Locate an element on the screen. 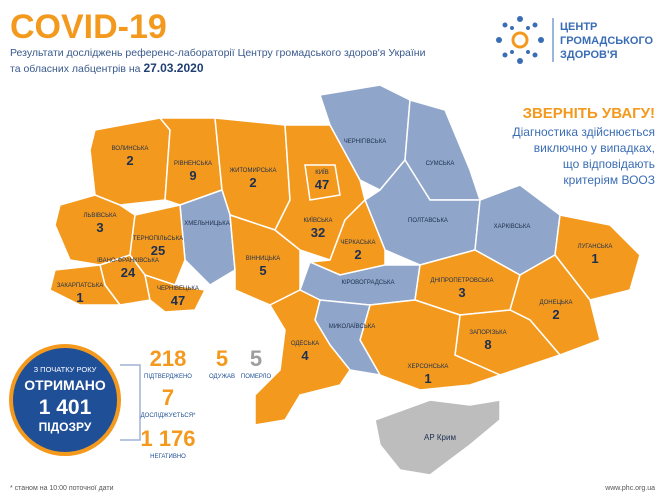 The width and height of the screenshot is (665, 504). died-label: ПОМЕРЛО is located at coordinates (256, 377).